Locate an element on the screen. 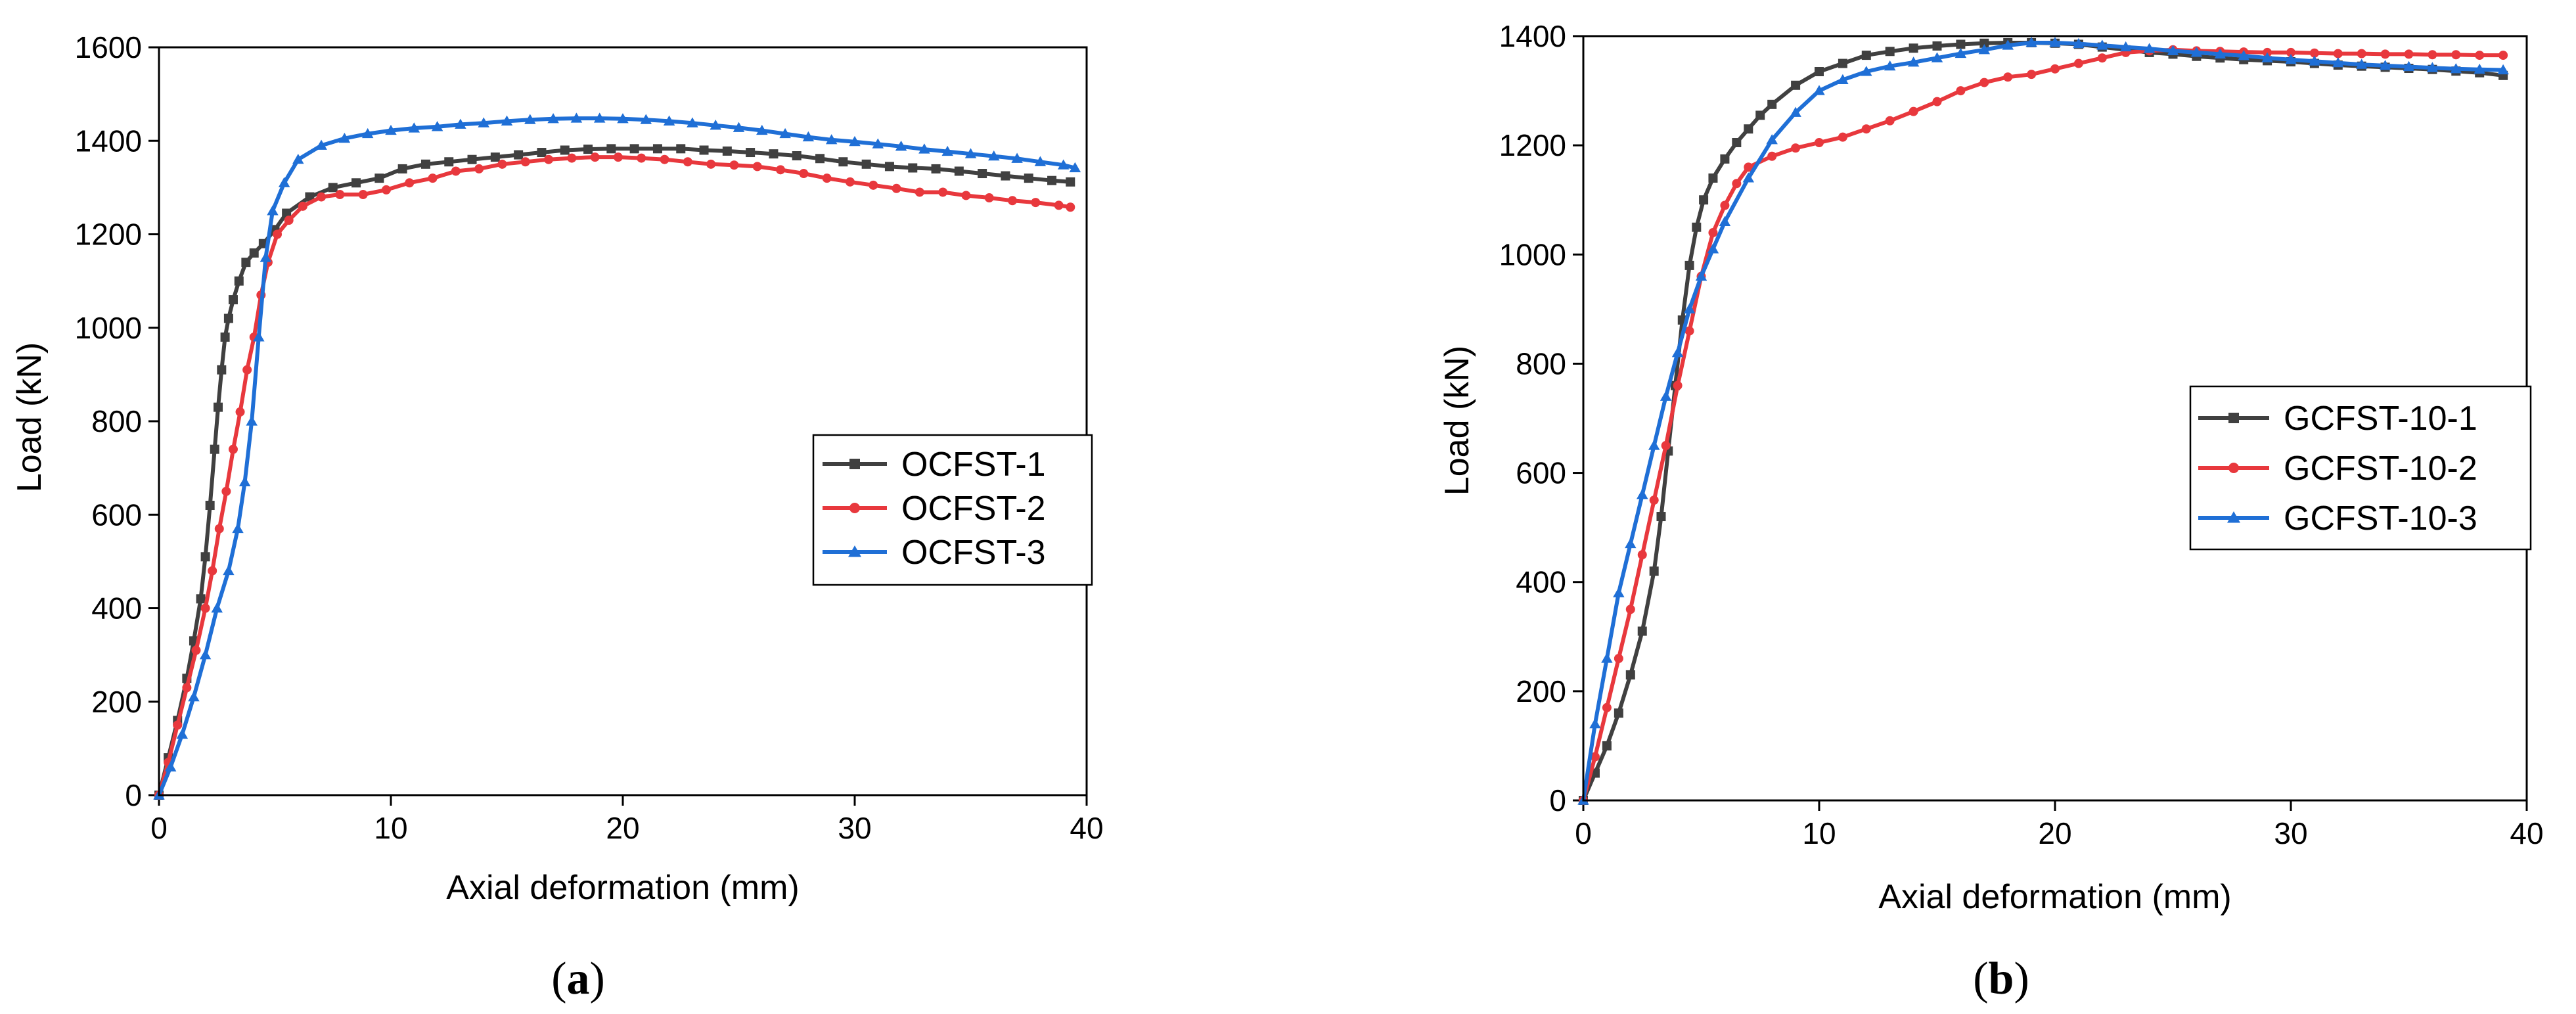 This screenshot has width=2576, height=1014. legend-items-a: OCFST-1 OCFST-2 OCFST-3 is located at coordinates (934, 509).